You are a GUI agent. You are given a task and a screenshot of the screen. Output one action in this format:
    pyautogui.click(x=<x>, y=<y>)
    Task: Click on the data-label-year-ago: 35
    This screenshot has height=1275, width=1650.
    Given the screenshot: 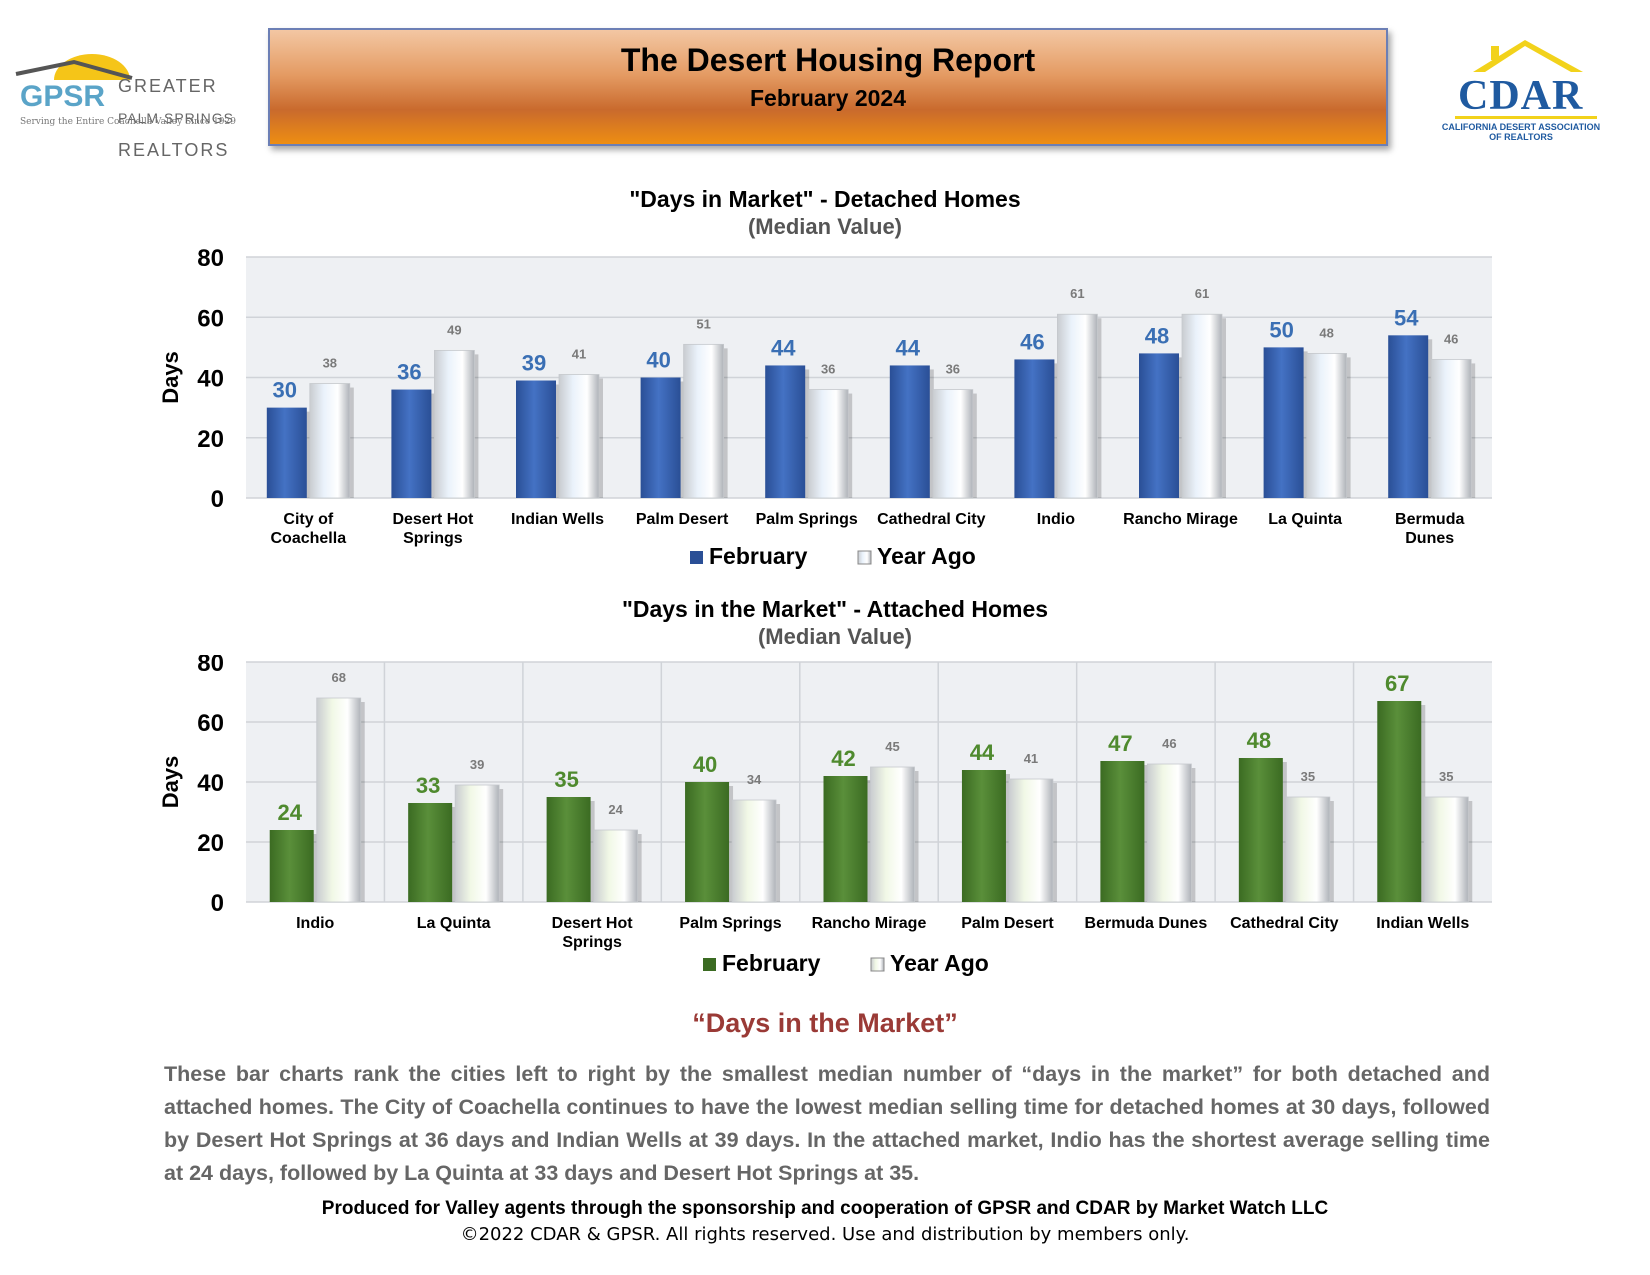 What is the action you would take?
    pyautogui.click(x=1308, y=776)
    